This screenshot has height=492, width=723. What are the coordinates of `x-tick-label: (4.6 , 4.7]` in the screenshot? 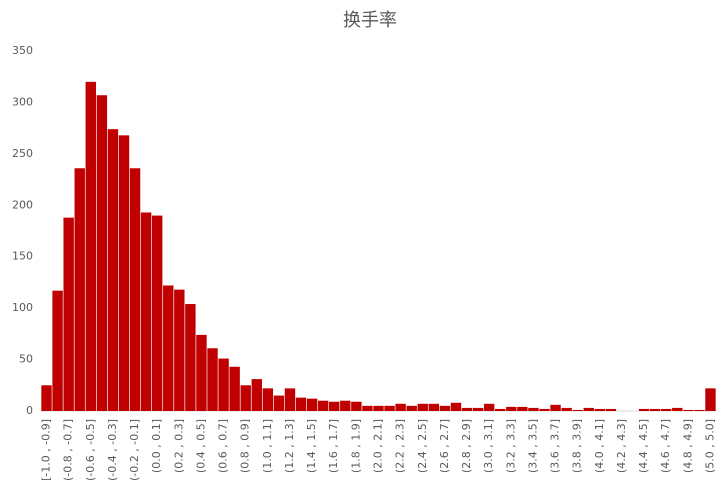 It's located at (665, 446).